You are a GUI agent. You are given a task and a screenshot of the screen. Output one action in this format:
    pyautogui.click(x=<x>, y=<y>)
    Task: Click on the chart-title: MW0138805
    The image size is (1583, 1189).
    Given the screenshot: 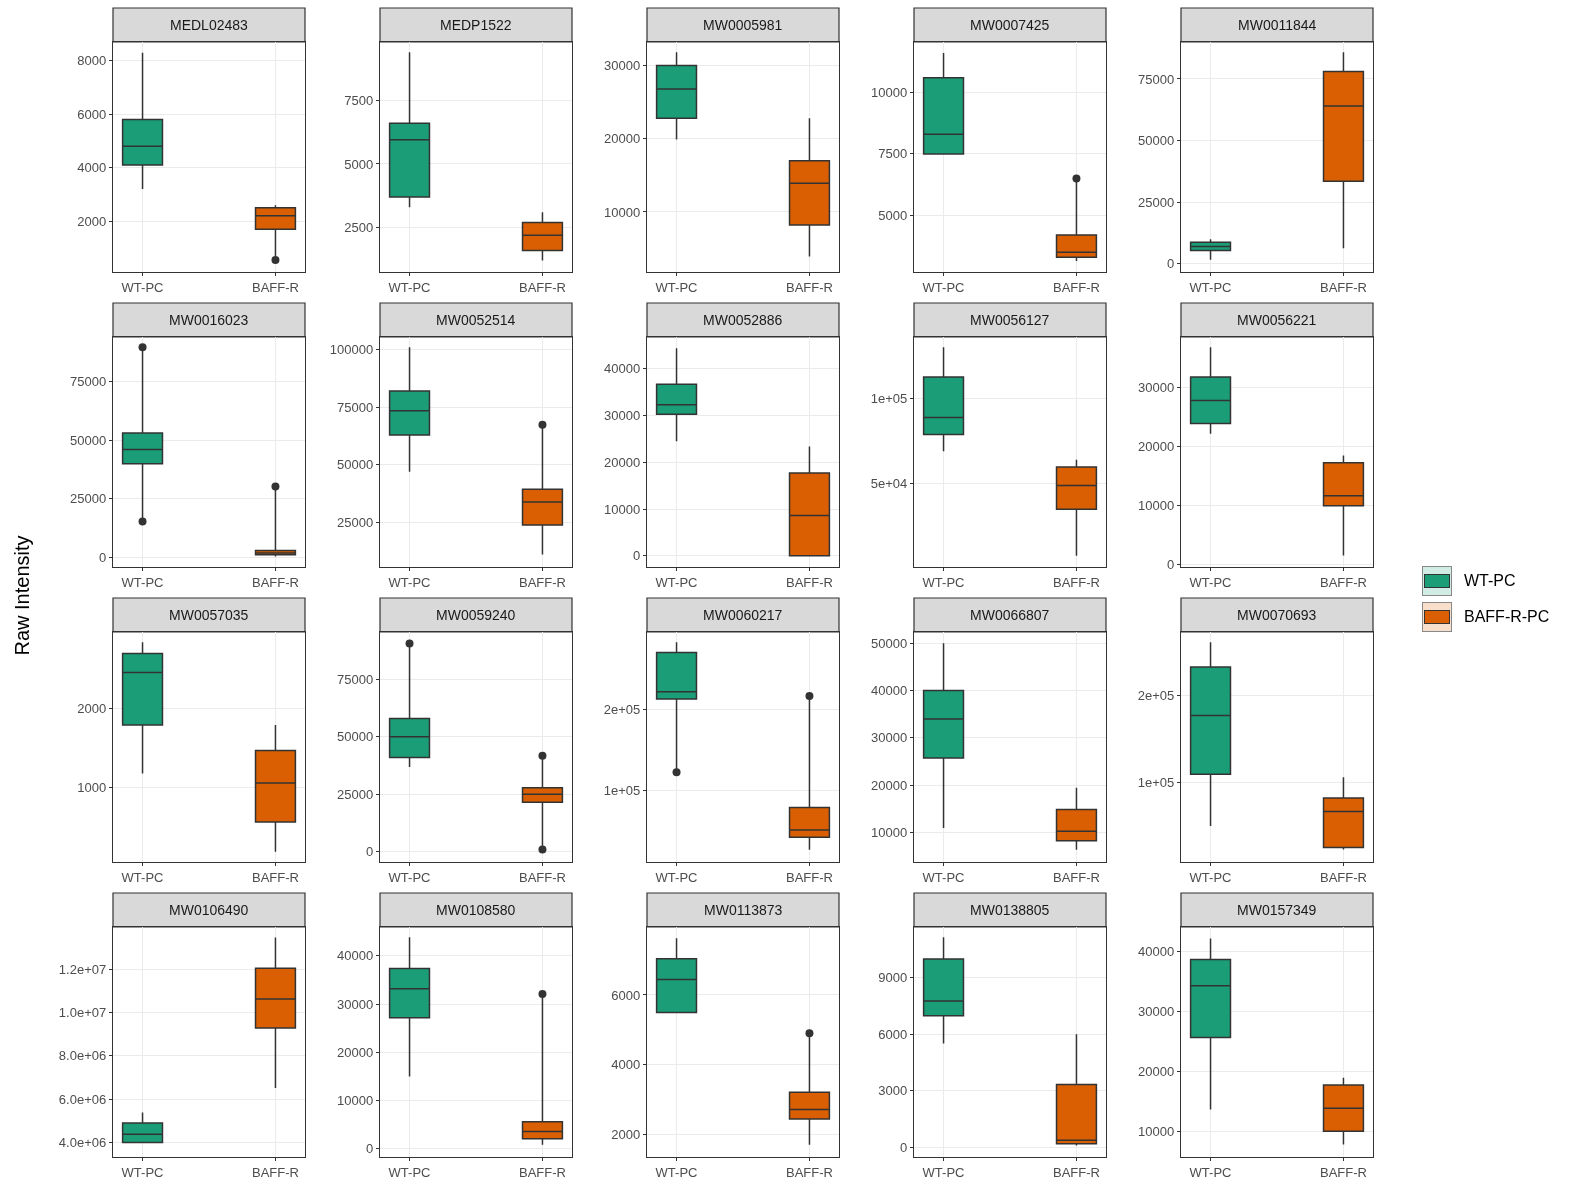 What is the action you would take?
    pyautogui.click(x=1010, y=910)
    